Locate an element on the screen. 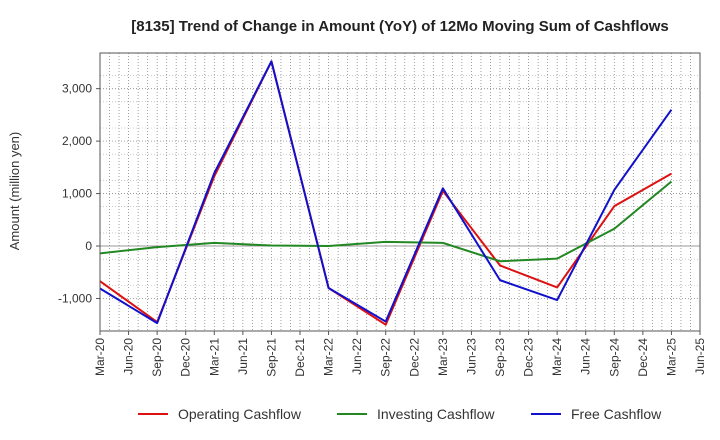  x-tick-label: Sep-22 is located at coordinates (386, 357).